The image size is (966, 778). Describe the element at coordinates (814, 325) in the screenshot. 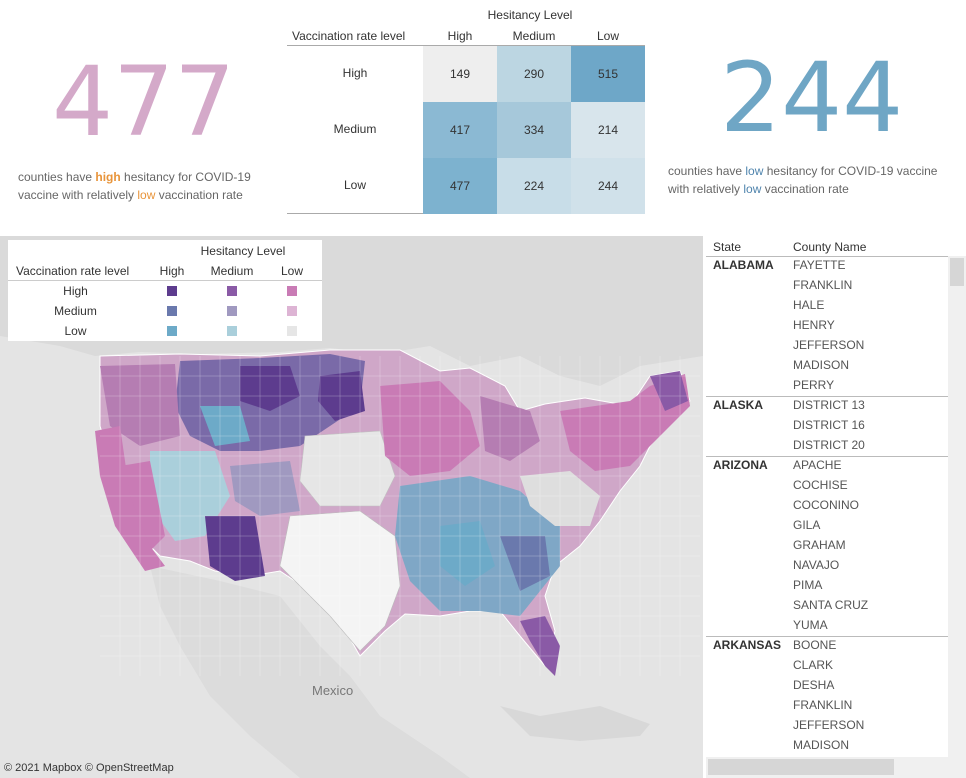

I see `table-county-cell: HENRY` at that location.